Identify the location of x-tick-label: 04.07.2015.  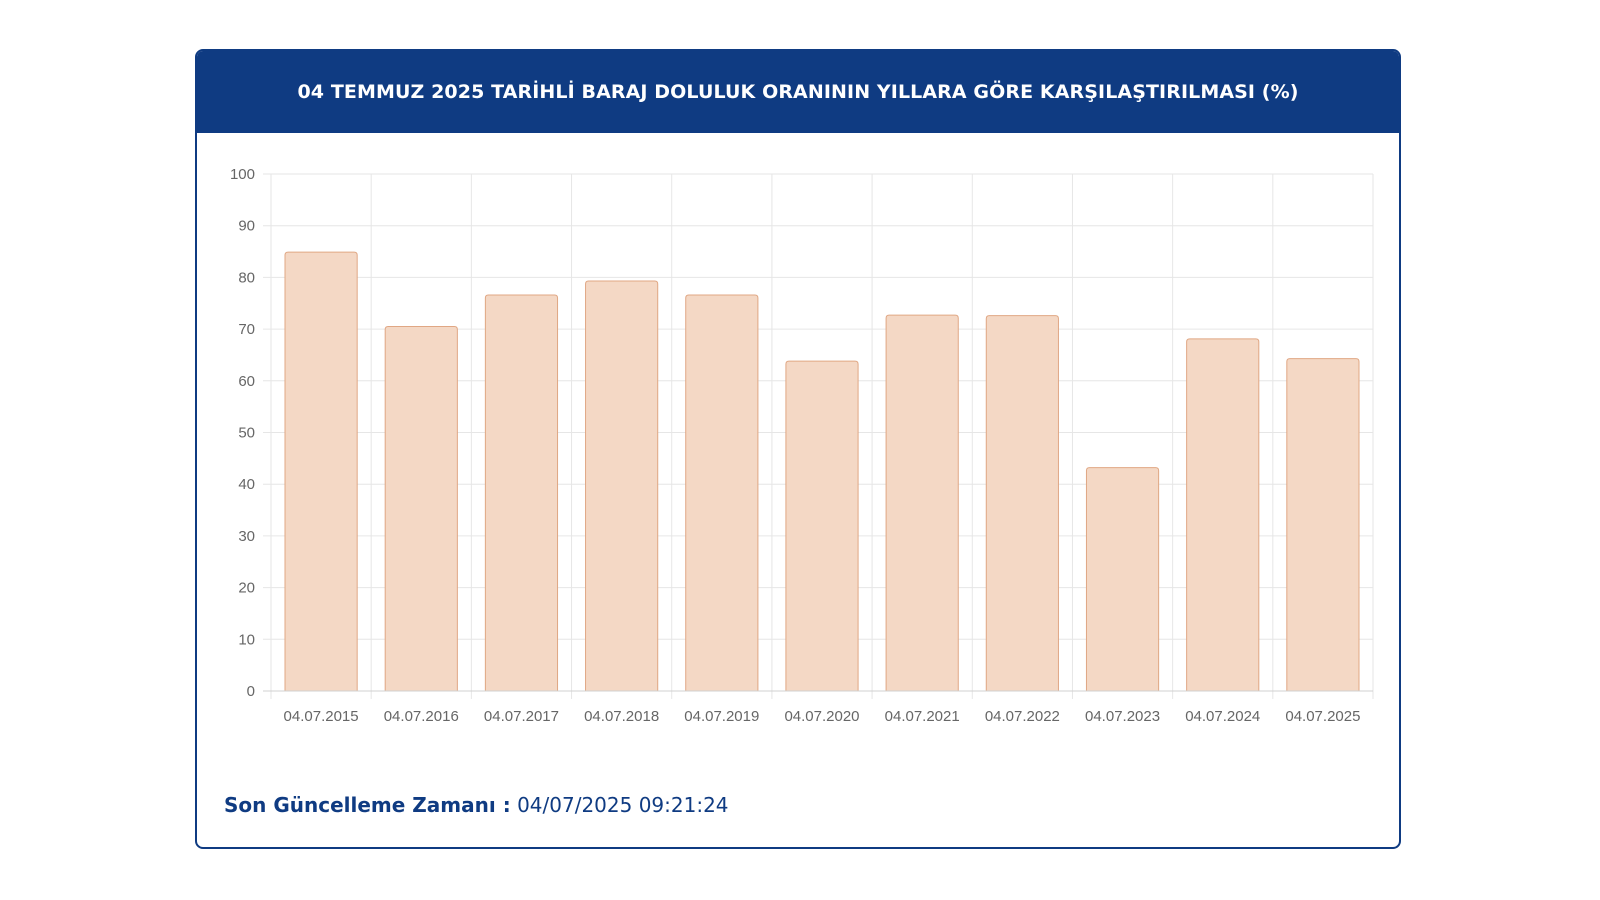
(321, 716).